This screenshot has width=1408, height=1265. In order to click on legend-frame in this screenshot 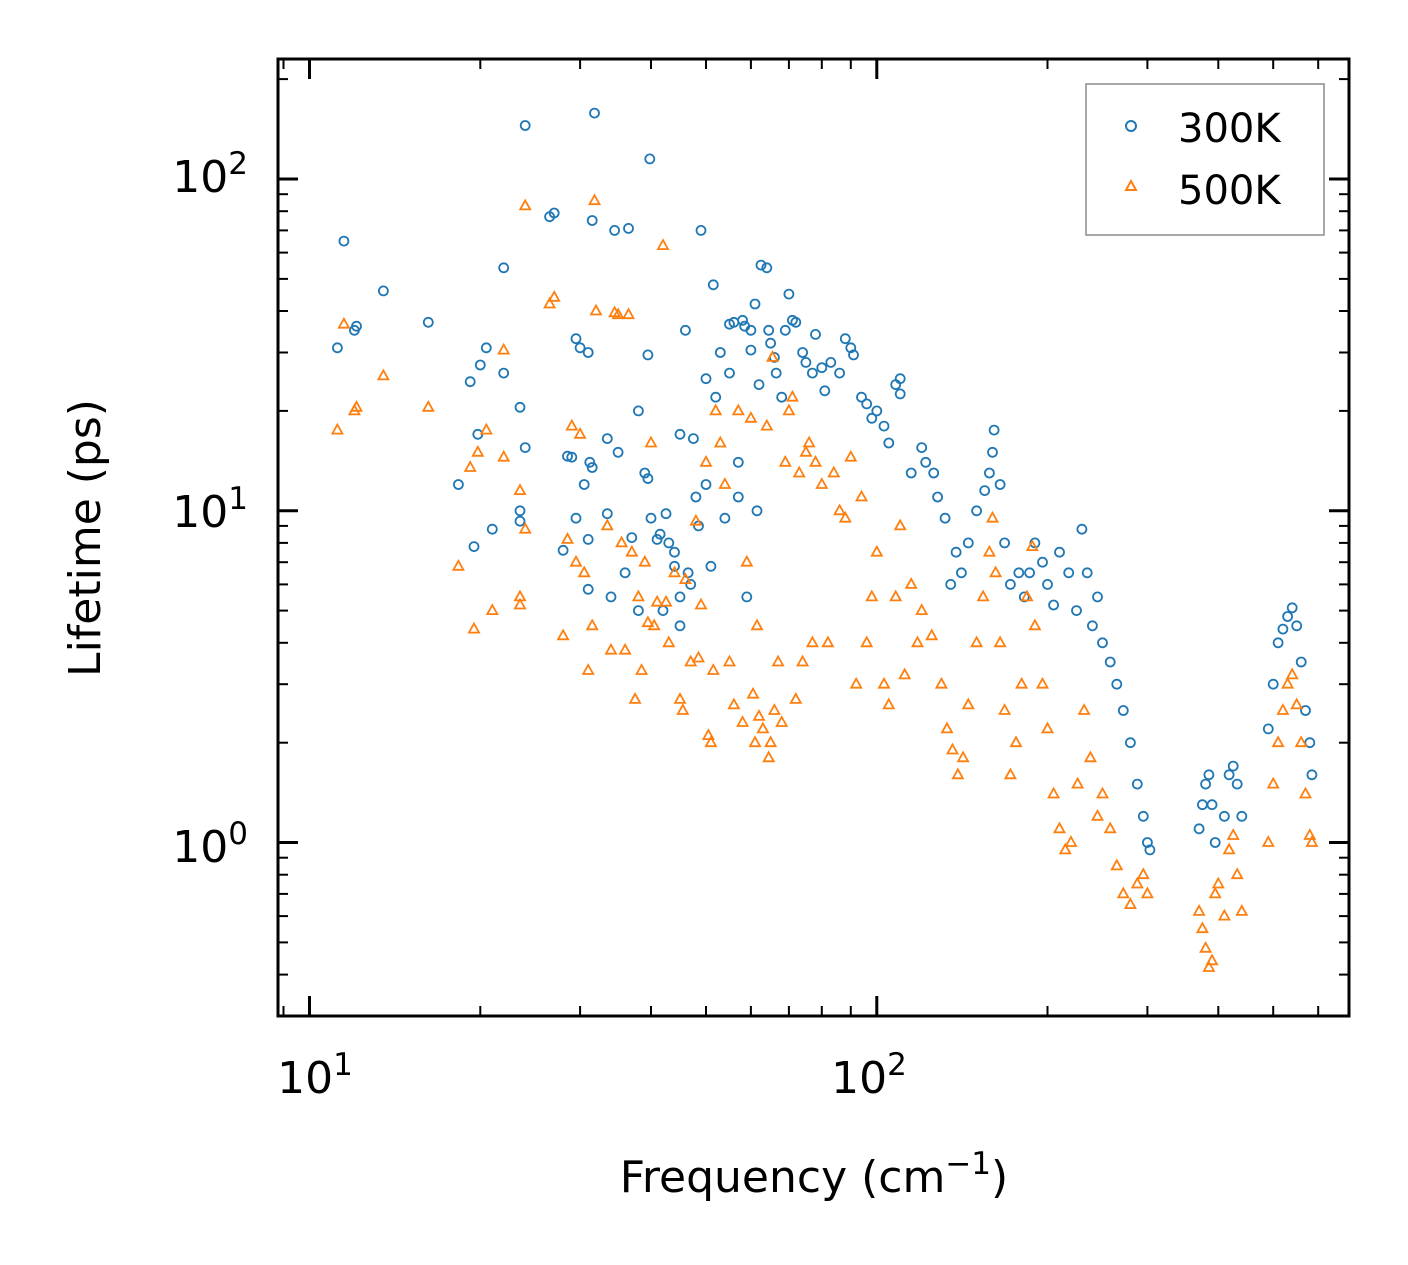, I will do `click(1205, 159)`.